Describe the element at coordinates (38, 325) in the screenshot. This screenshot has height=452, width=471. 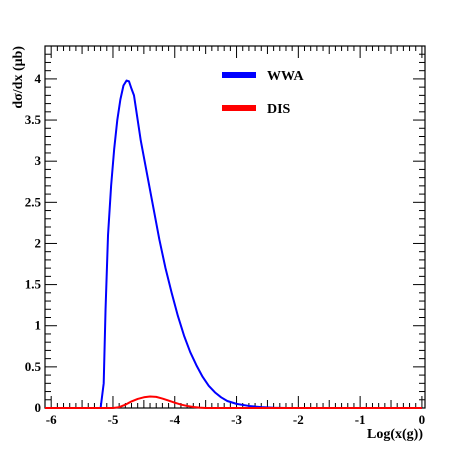
I see `y-tick-label: 1` at that location.